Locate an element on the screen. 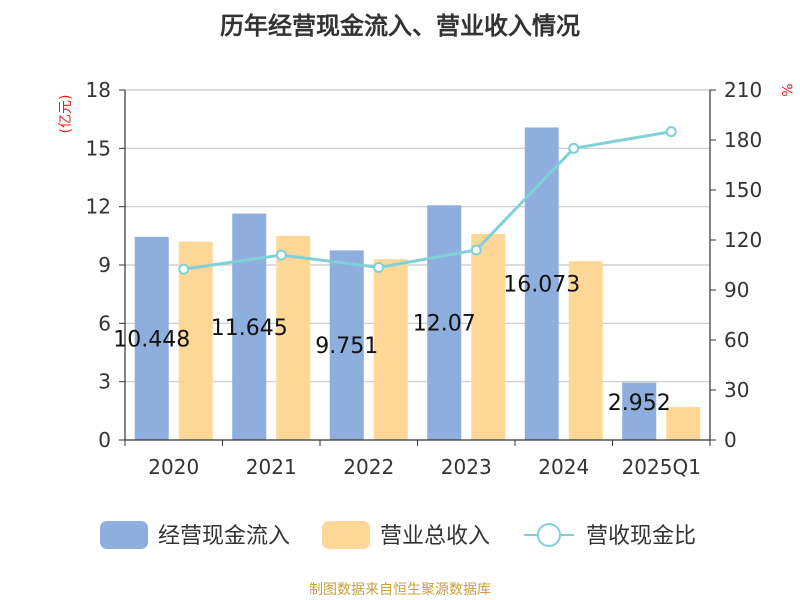 This screenshot has height=600, width=800. y-left-unit: (亿元) is located at coordinates (66, 114).